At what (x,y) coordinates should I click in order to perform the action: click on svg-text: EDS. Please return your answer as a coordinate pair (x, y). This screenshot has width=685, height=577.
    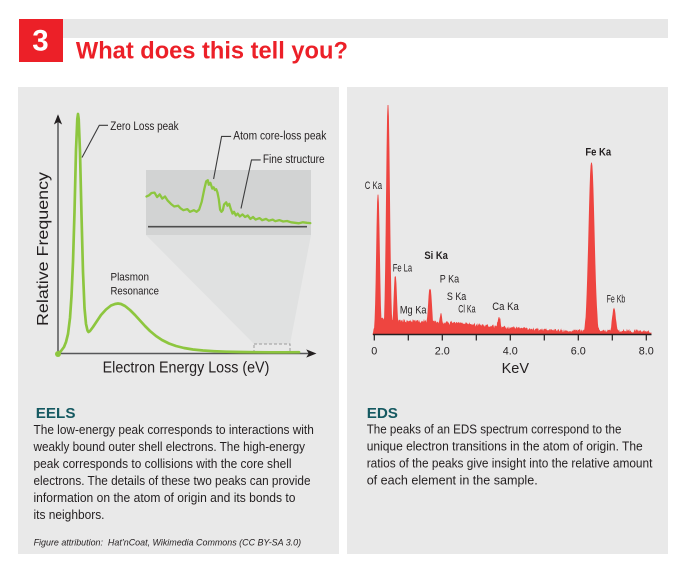
    Looking at the image, I should click on (382, 413).